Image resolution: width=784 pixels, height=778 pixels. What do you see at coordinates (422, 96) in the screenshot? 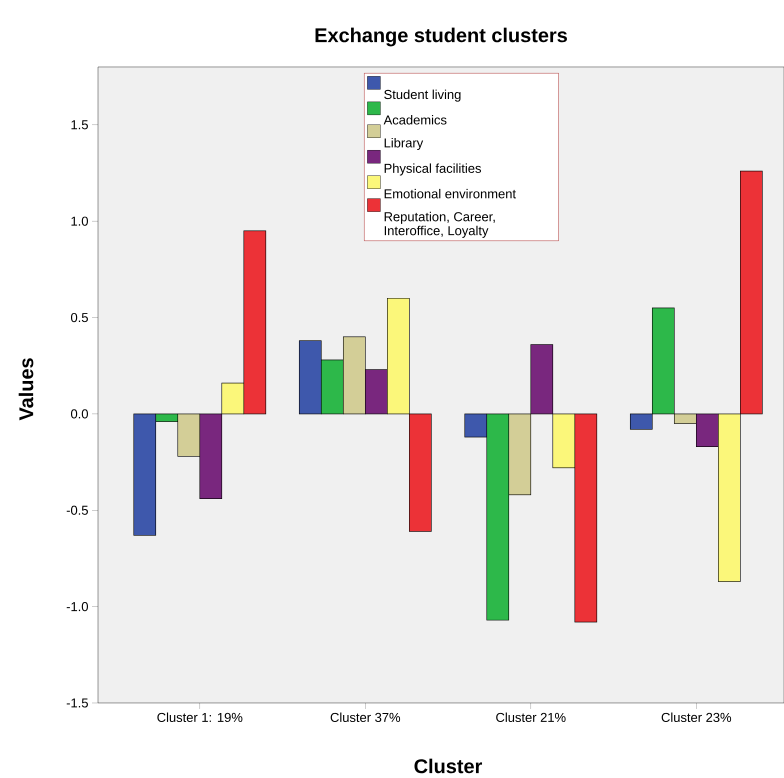
I see `legend-label: Student living` at bounding box center [422, 96].